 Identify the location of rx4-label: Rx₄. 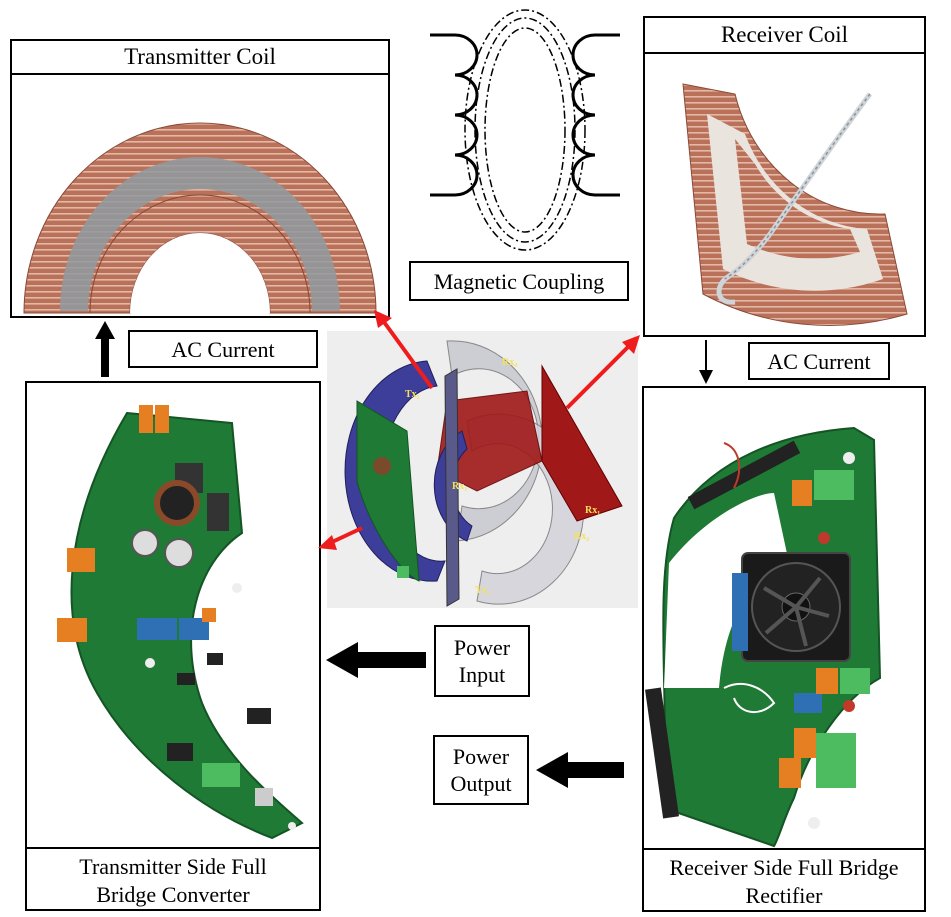
(509, 362).